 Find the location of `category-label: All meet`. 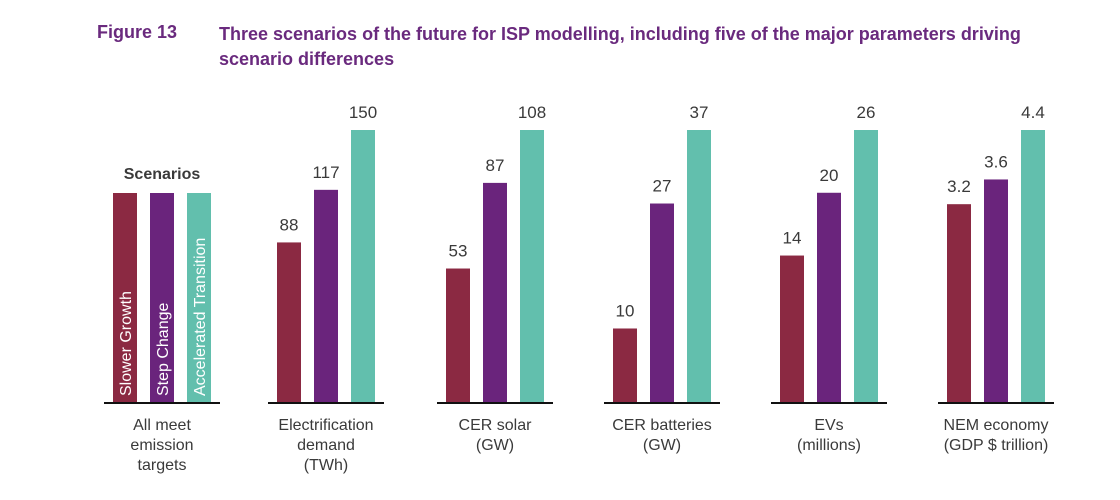

category-label: All meet is located at coordinates (162, 425).